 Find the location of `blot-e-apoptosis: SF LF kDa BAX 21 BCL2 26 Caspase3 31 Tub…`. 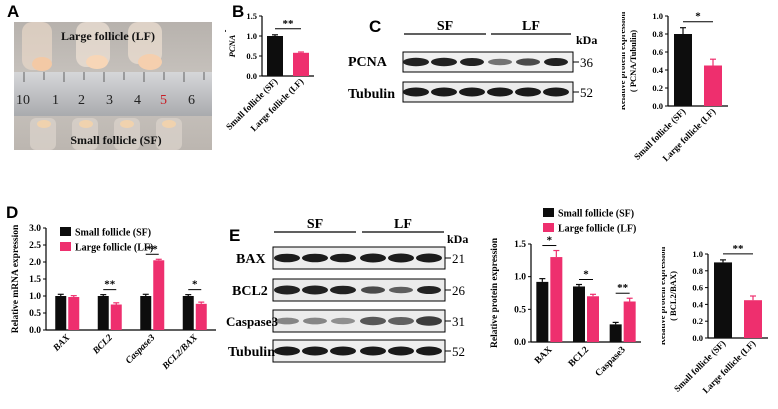

blot-e-apoptosis: SF LF kDa BAX 21 BCL2 26 Caspase3 31 Tub… is located at coordinates (347, 290).